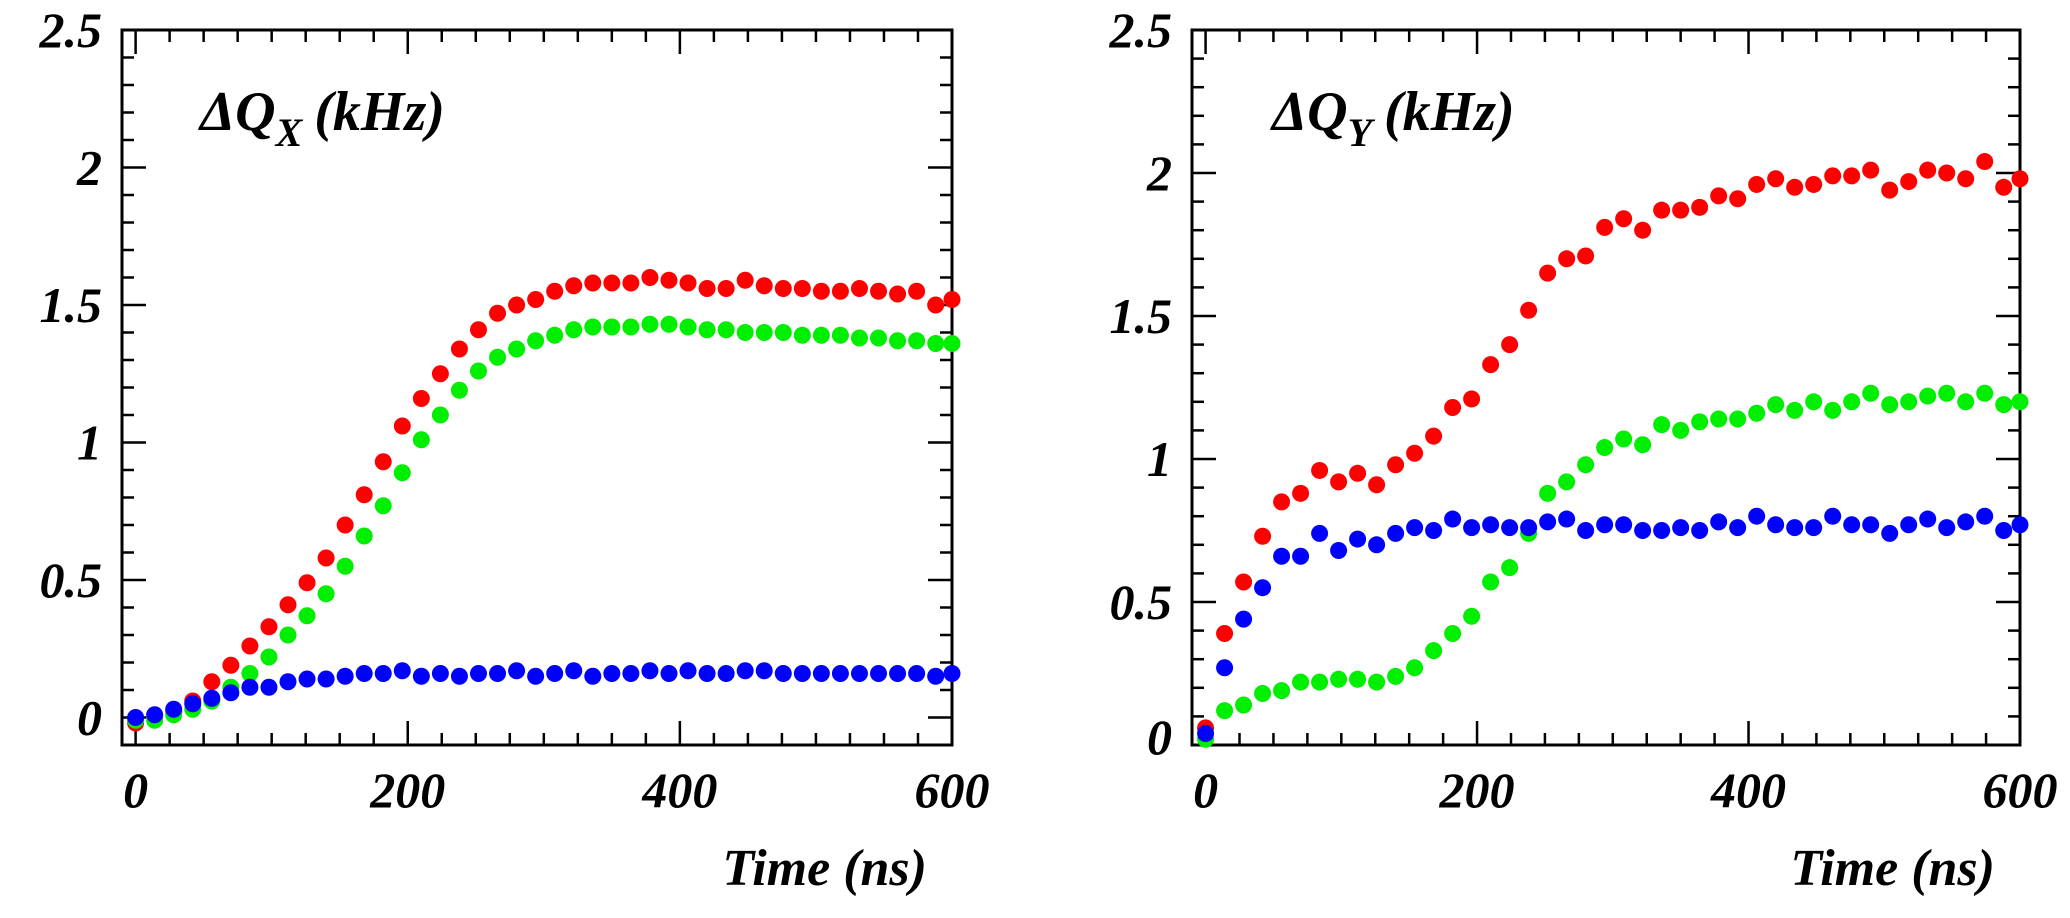 This screenshot has width=2070, height=918. What do you see at coordinates (1159, 459) in the screenshot?
I see `y-tick-label: 1` at bounding box center [1159, 459].